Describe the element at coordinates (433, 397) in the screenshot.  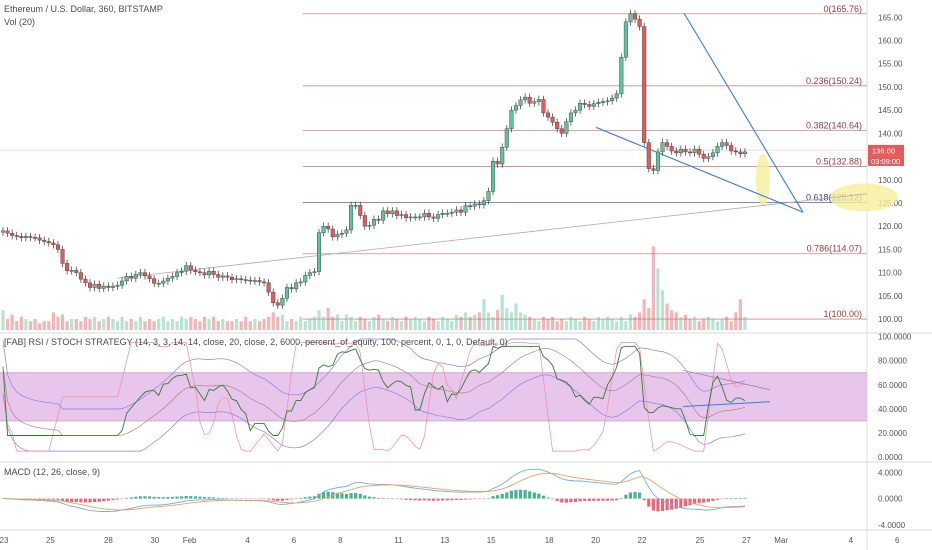
I see `rsi-band` at that location.